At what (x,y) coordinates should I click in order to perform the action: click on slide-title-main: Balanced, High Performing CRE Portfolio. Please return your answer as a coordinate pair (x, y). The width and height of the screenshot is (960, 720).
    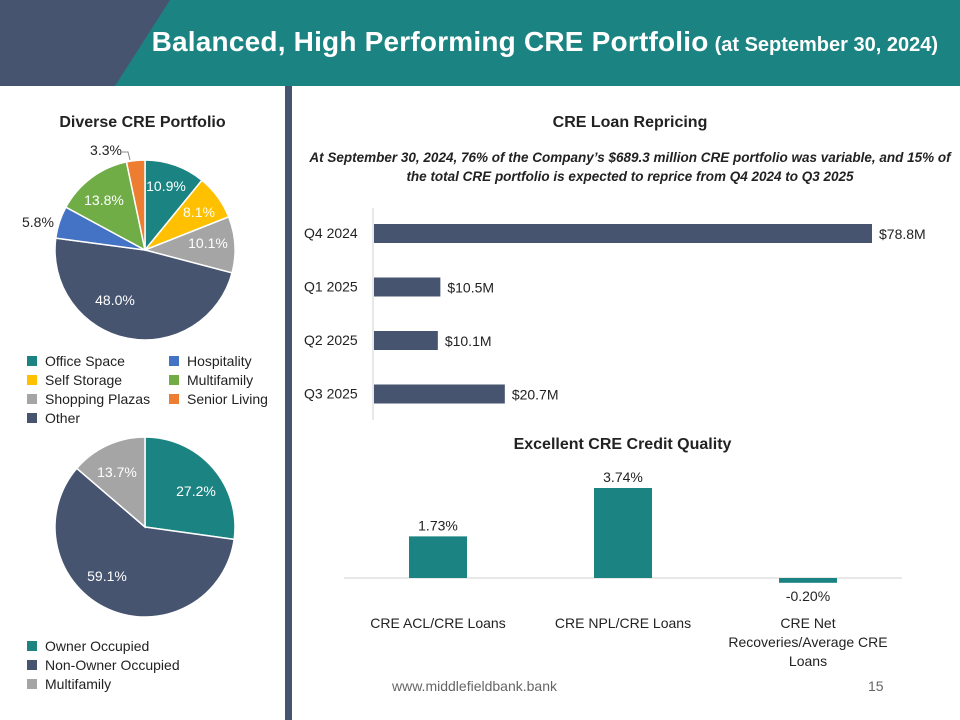
    Looking at the image, I should click on (430, 41).